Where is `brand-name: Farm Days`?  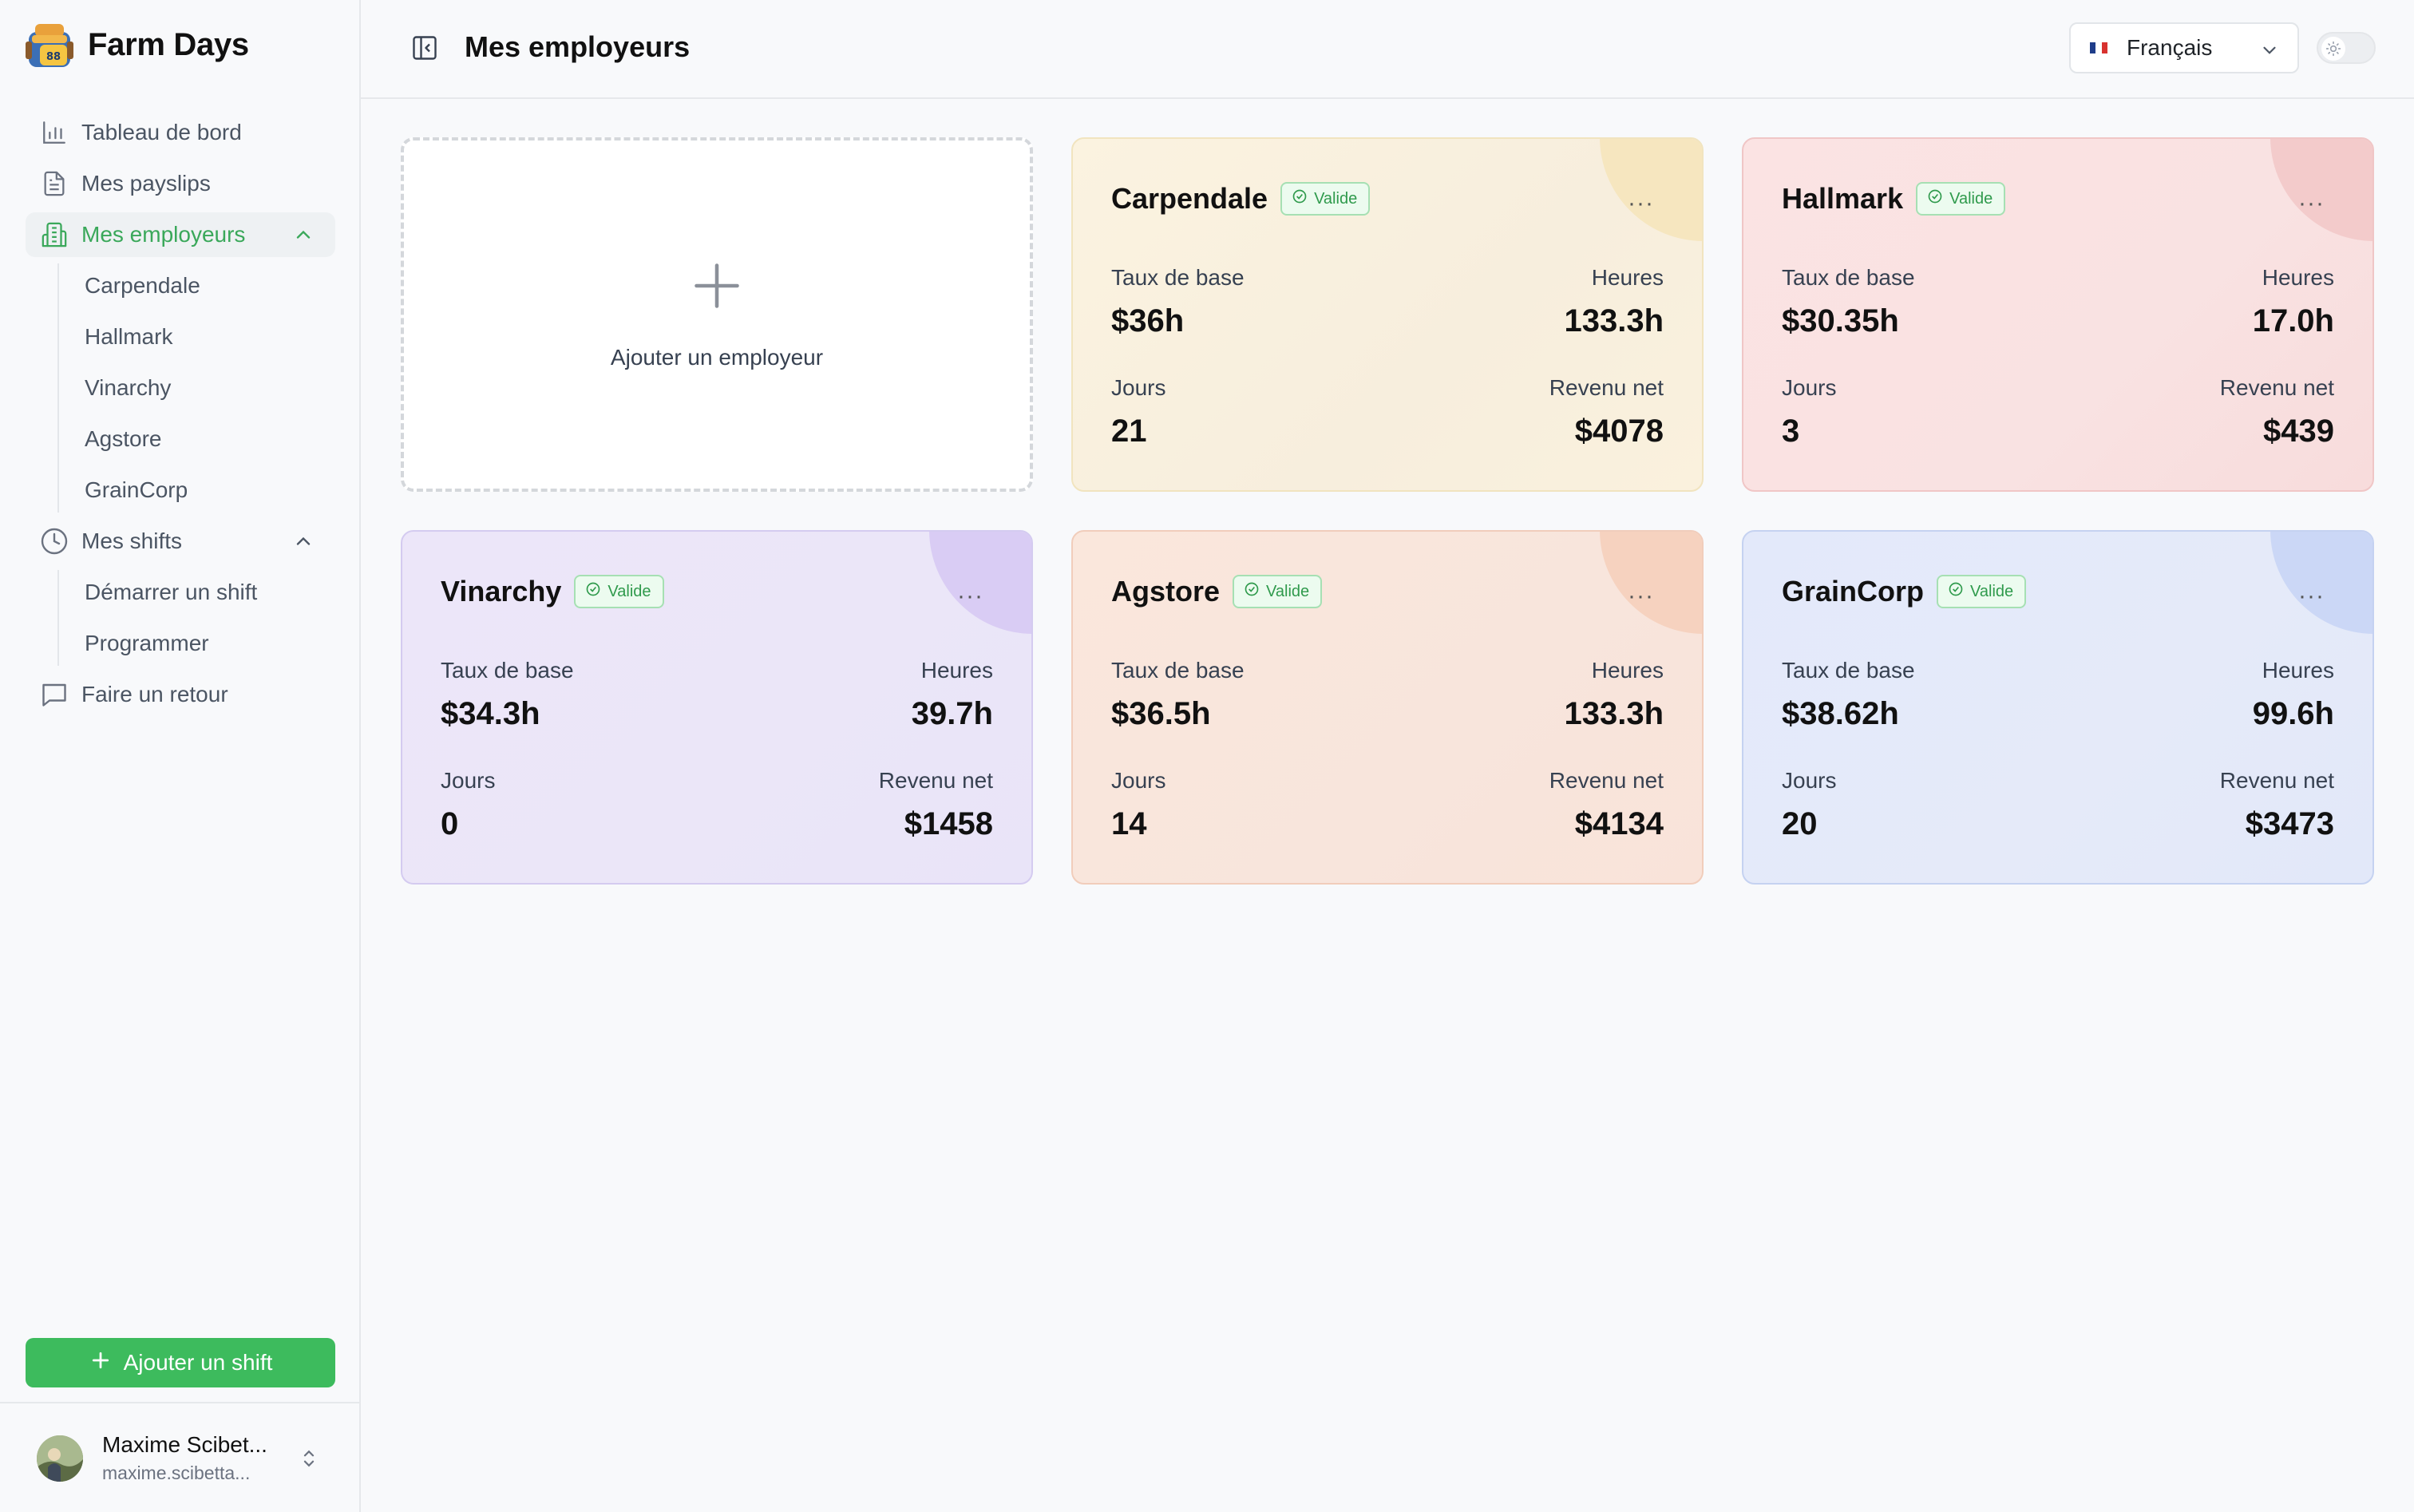 brand-name: Farm Days is located at coordinates (168, 44).